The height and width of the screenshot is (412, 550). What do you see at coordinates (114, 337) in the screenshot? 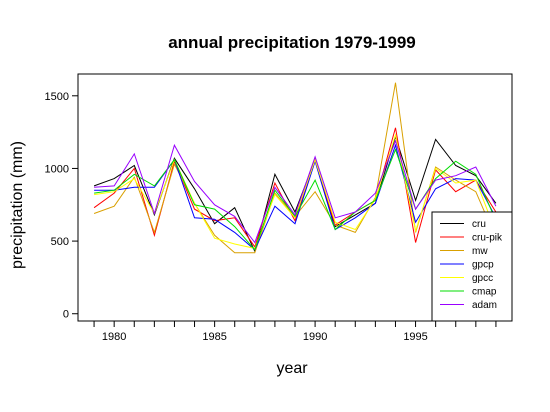
I see `x-tick-label-1980: 1980` at bounding box center [114, 337].